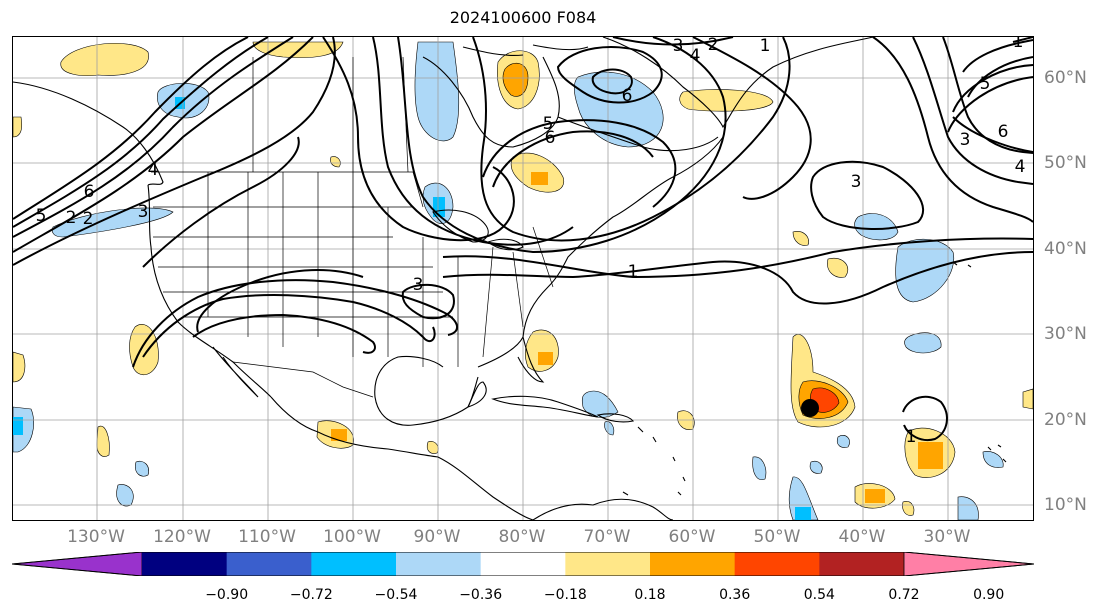 The image size is (1105, 615). I want to click on longitude-label: 30°W, so click(947, 537).